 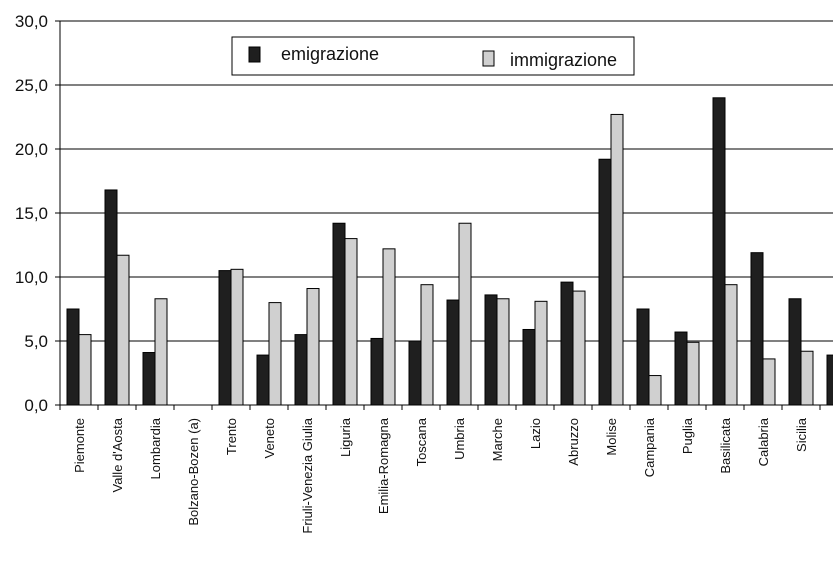 I want to click on y-tick-label: 15,0, so click(x=31, y=213).